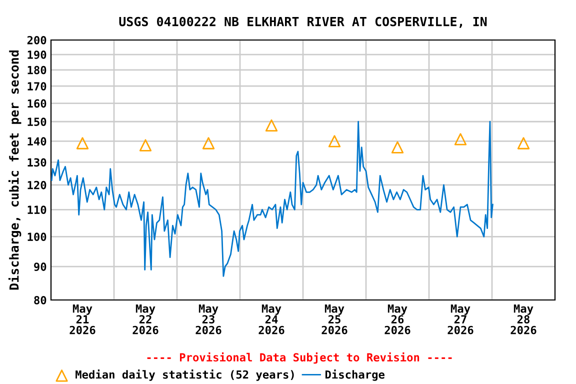 This screenshot has width=576, height=384. I want to click on y-tick-label: 190, so click(37, 54).